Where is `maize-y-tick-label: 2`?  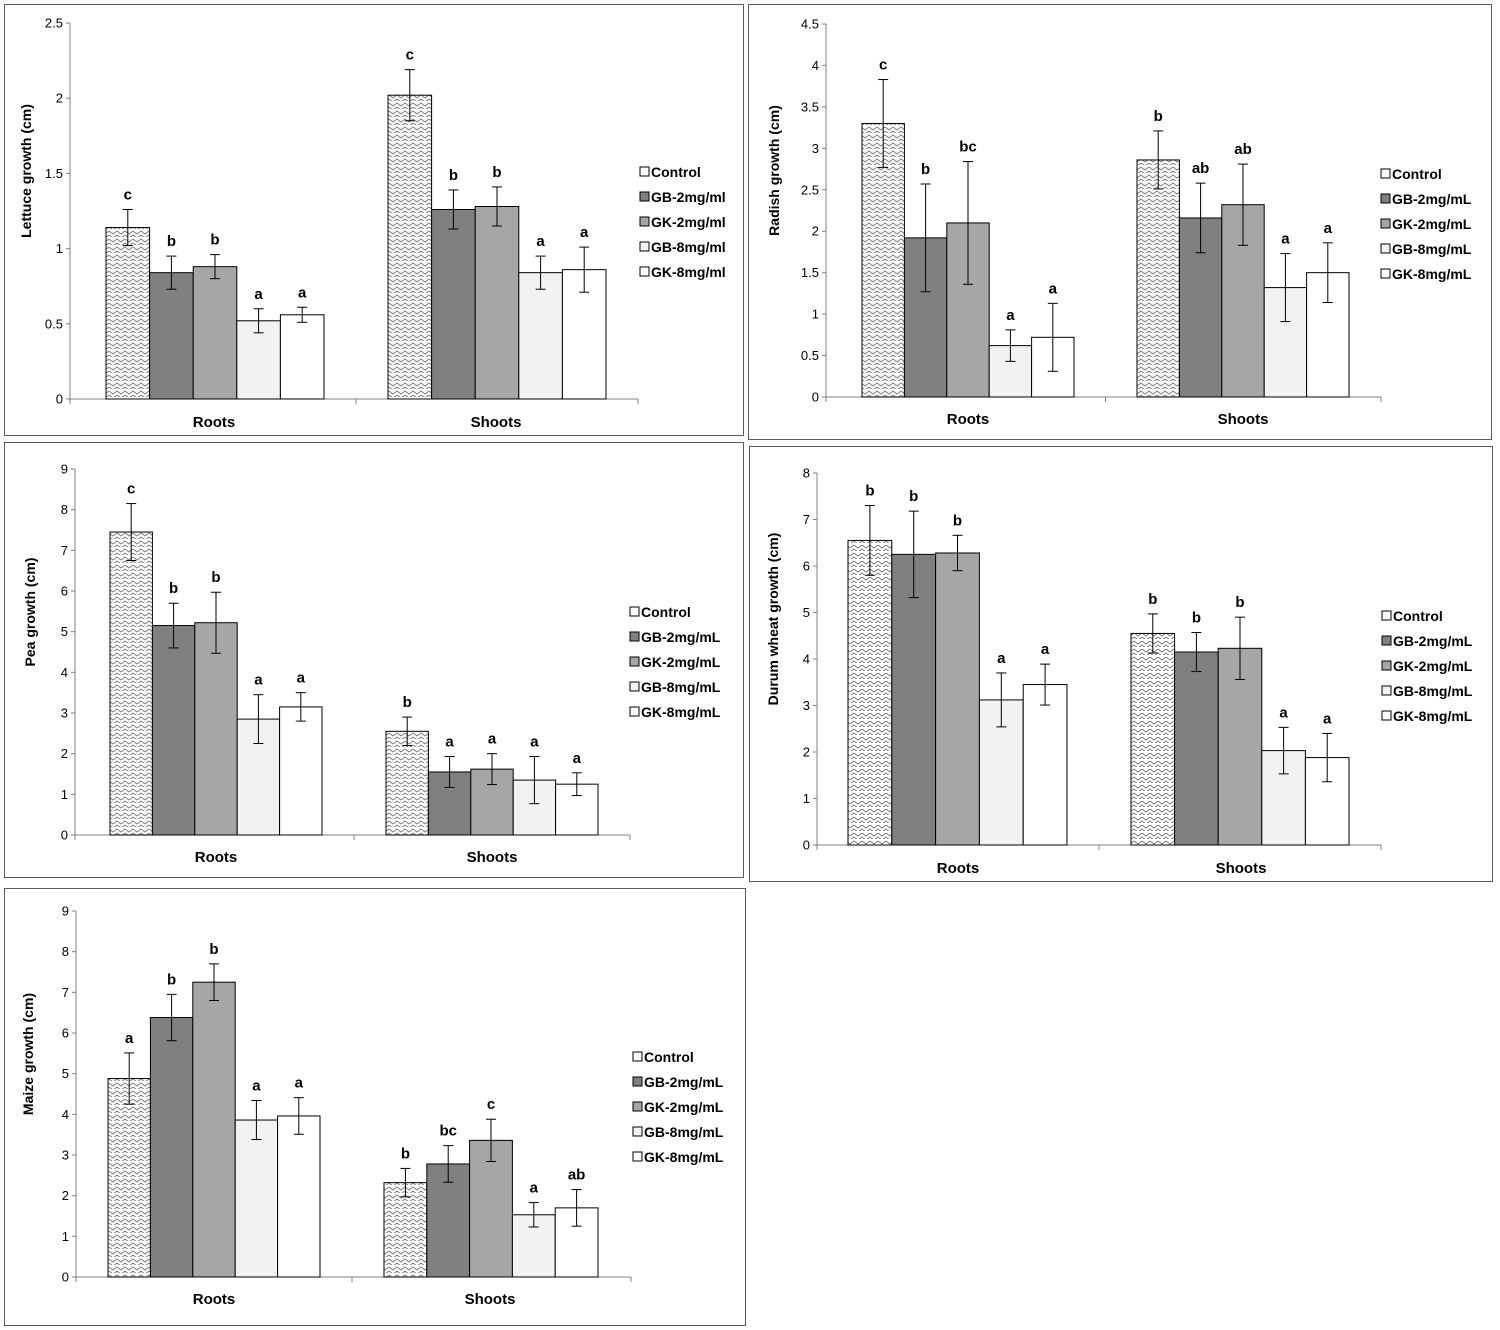 maize-y-tick-label: 2 is located at coordinates (65, 1195).